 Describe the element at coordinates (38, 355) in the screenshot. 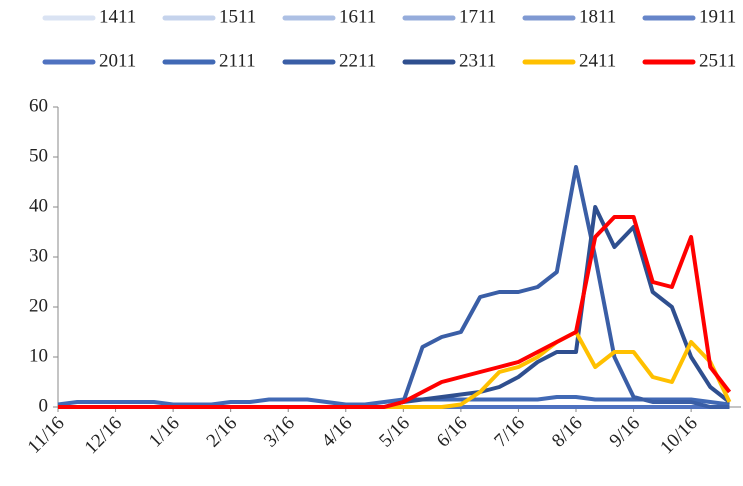

I see `y-tick-label: 10` at that location.